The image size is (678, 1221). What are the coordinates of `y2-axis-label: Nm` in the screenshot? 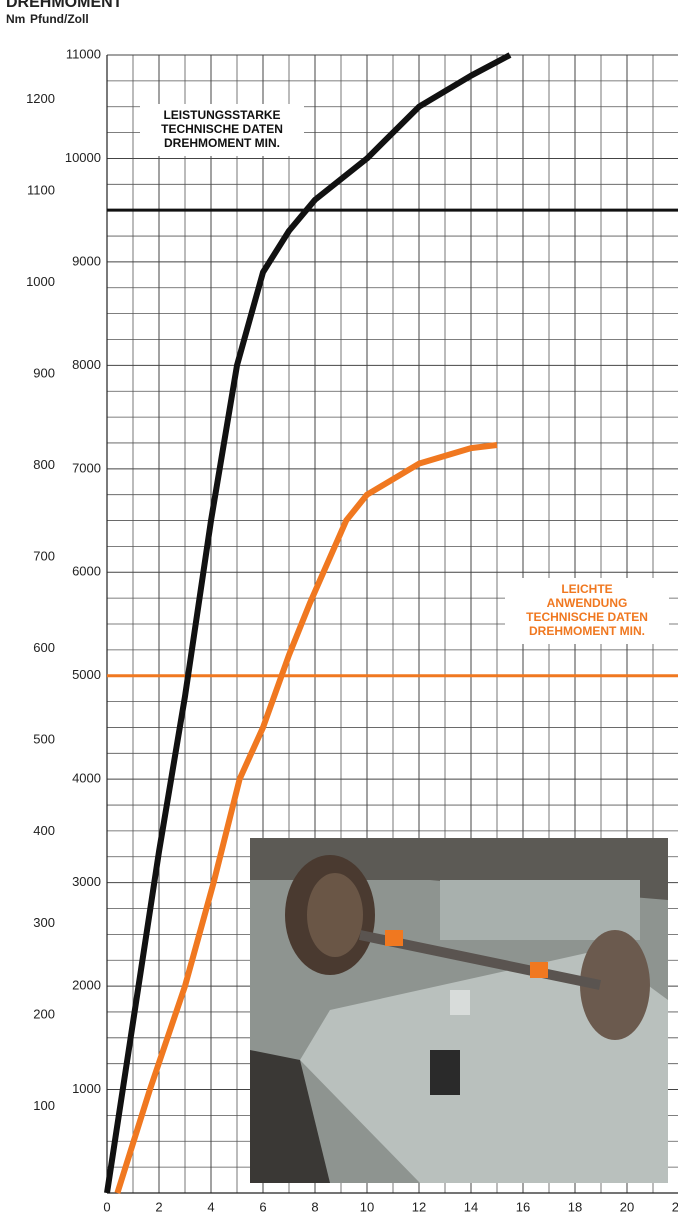 It's located at (15, 19).